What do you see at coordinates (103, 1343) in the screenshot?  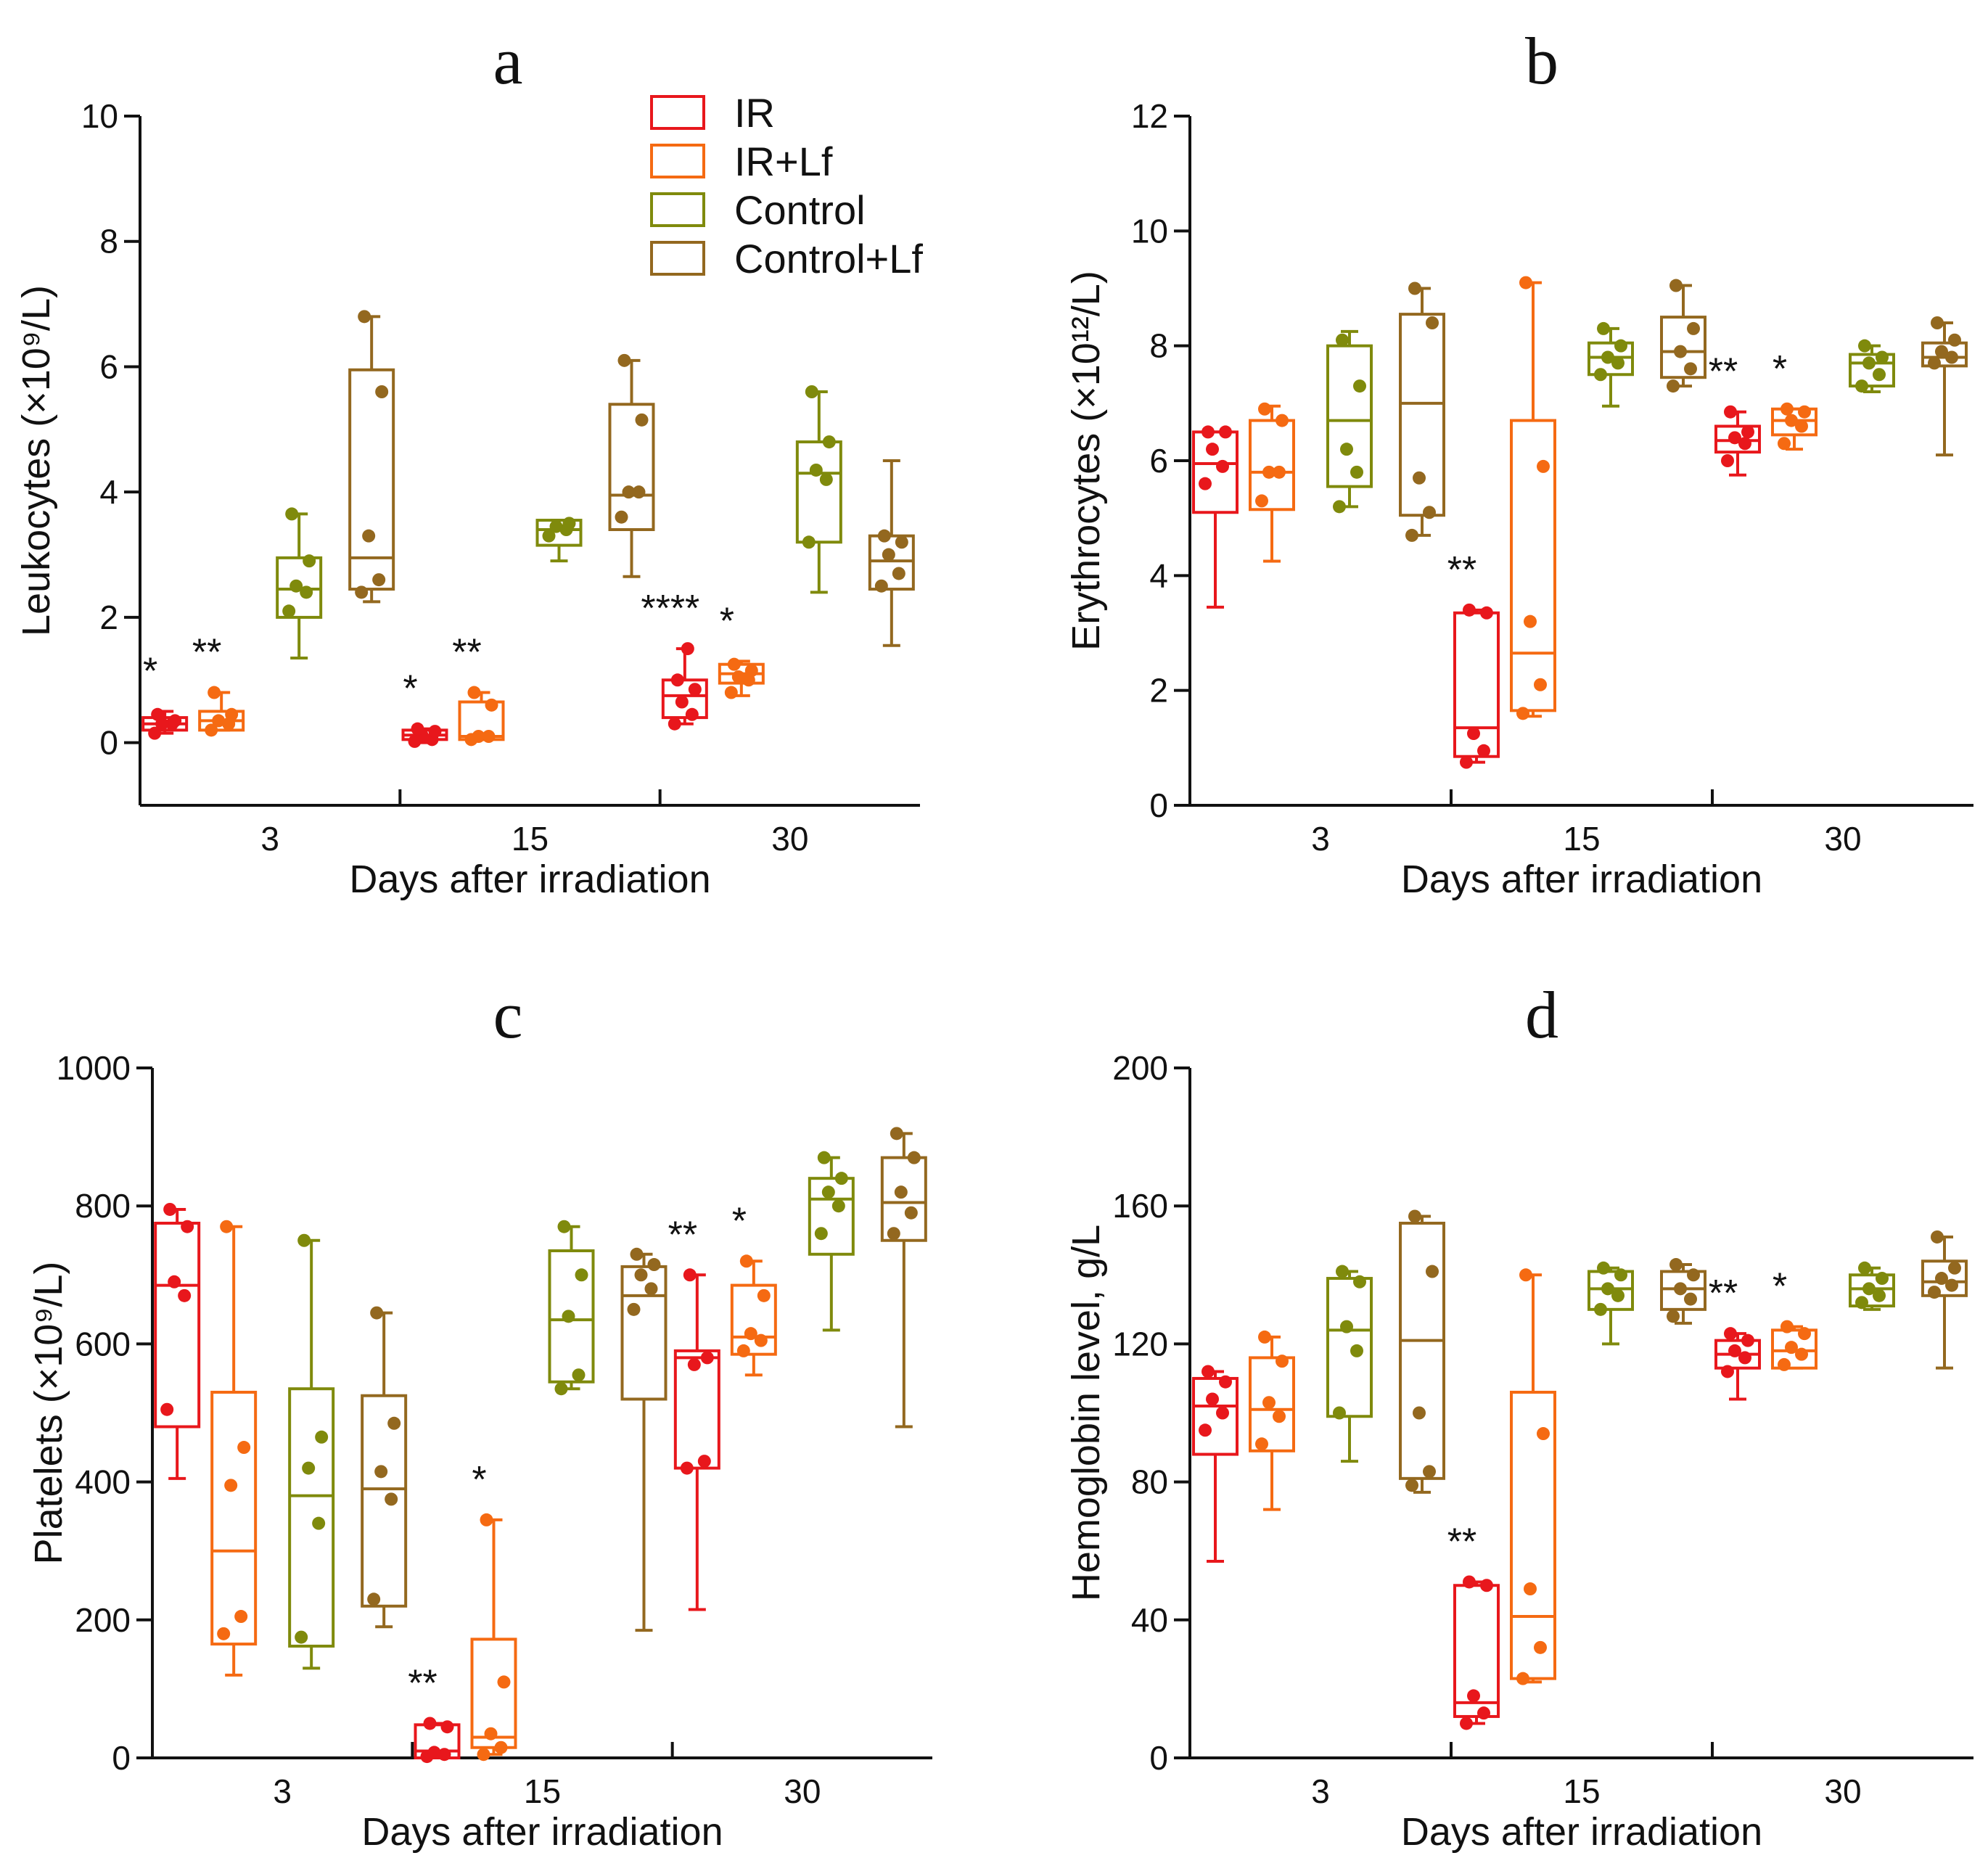 I see `y-tick-label: 600` at bounding box center [103, 1343].